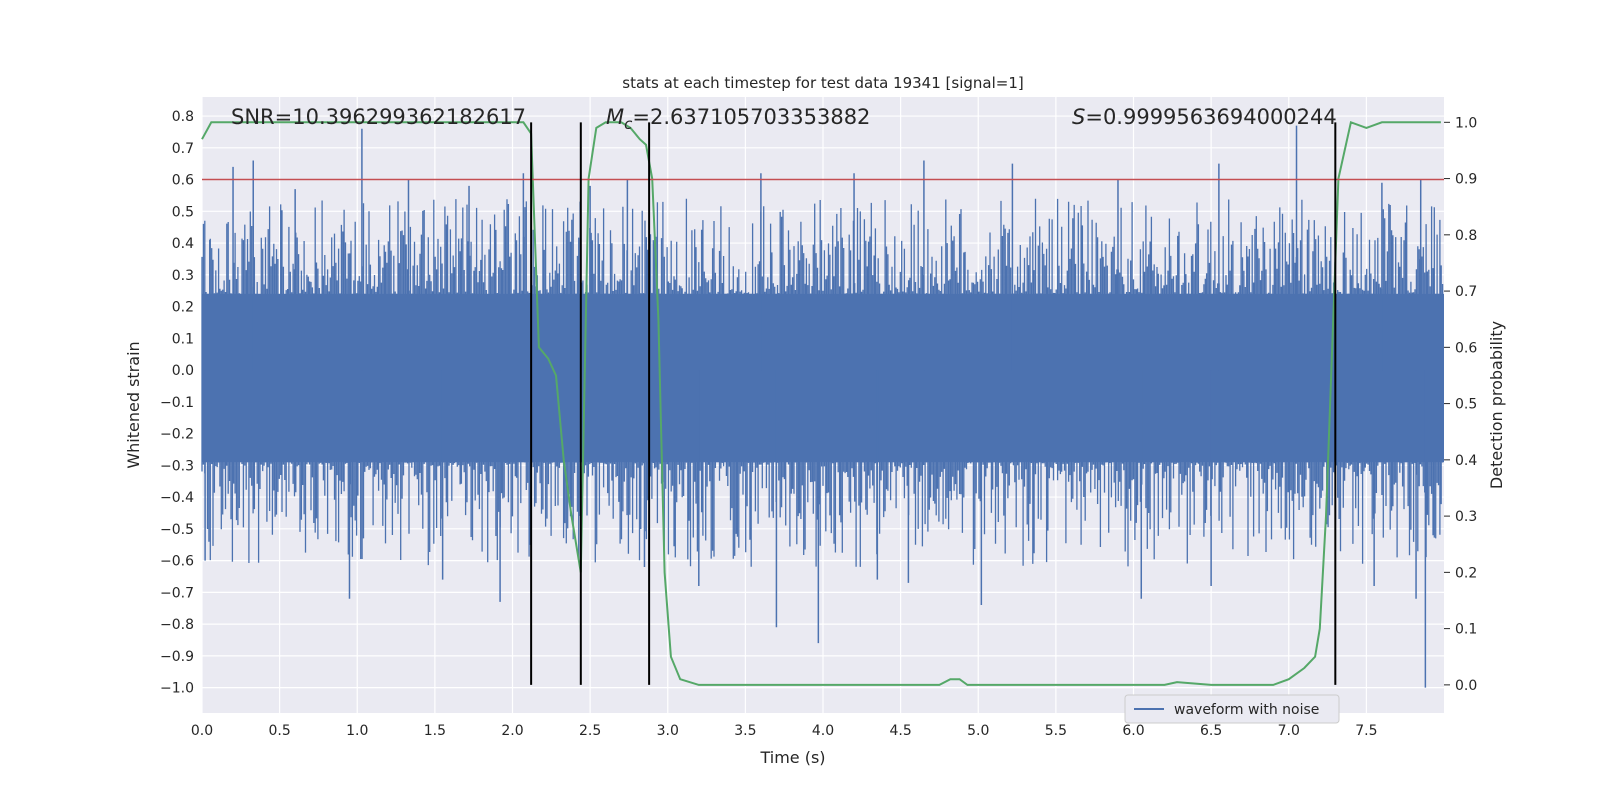 The height and width of the screenshot is (800, 1600). I want to click on chirp-mass-annotation: Mc=2.637105703353882, so click(738, 119).